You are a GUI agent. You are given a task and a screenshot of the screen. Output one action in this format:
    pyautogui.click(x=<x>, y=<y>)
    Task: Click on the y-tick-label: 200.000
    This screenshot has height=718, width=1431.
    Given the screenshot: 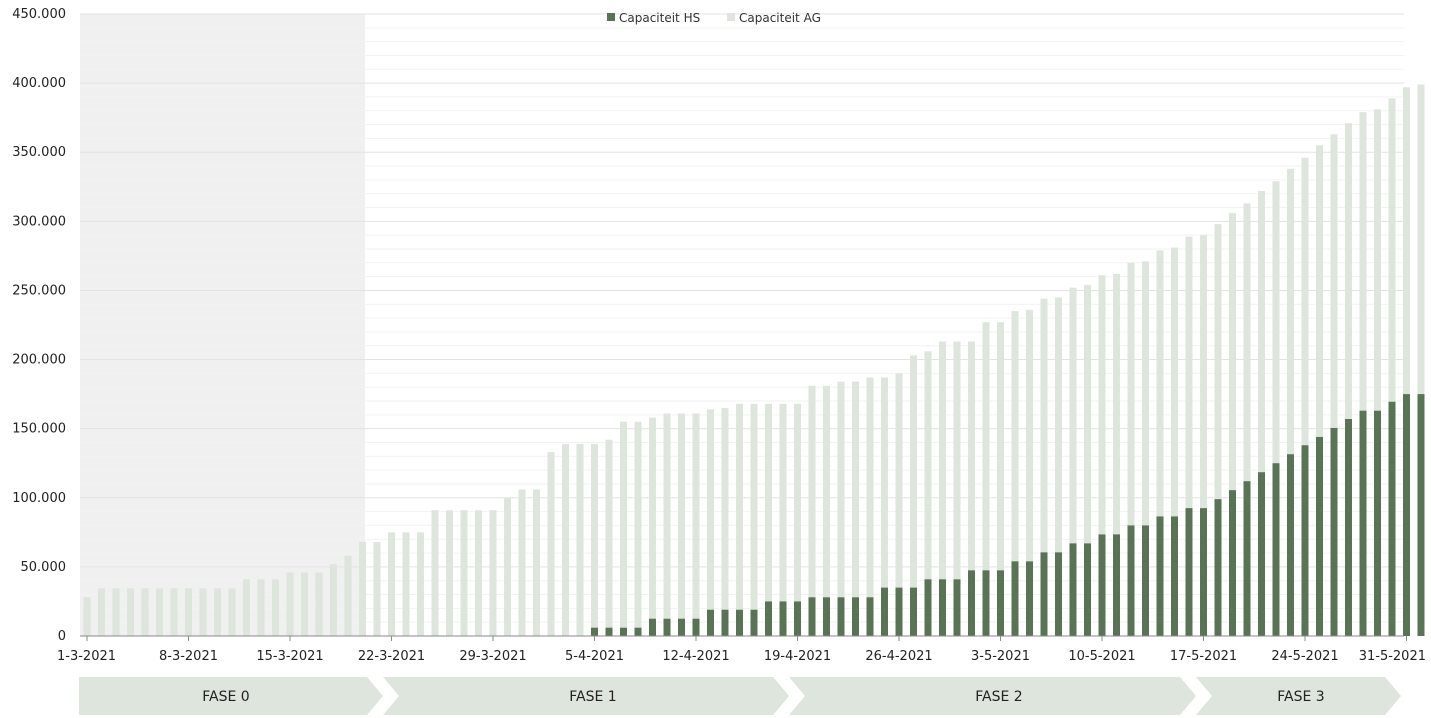 What is the action you would take?
    pyautogui.click(x=39, y=360)
    